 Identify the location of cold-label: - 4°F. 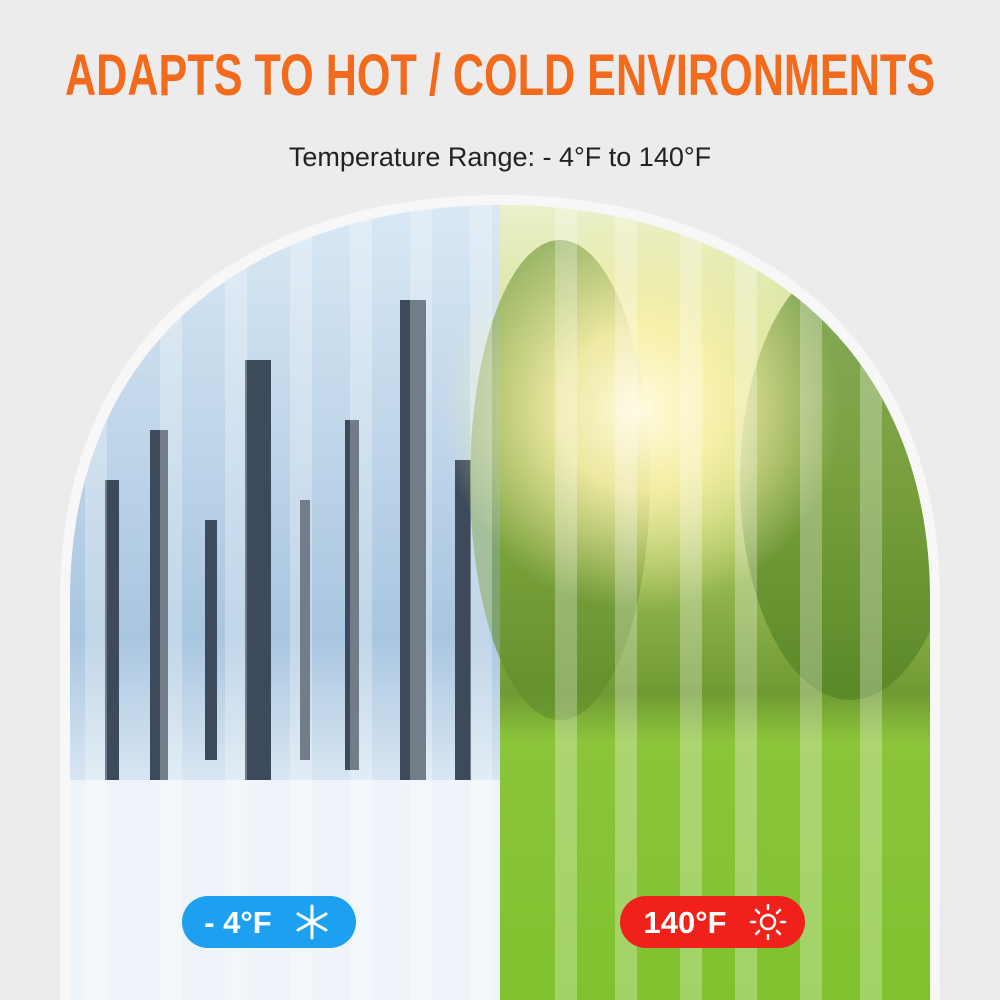
(238, 922).